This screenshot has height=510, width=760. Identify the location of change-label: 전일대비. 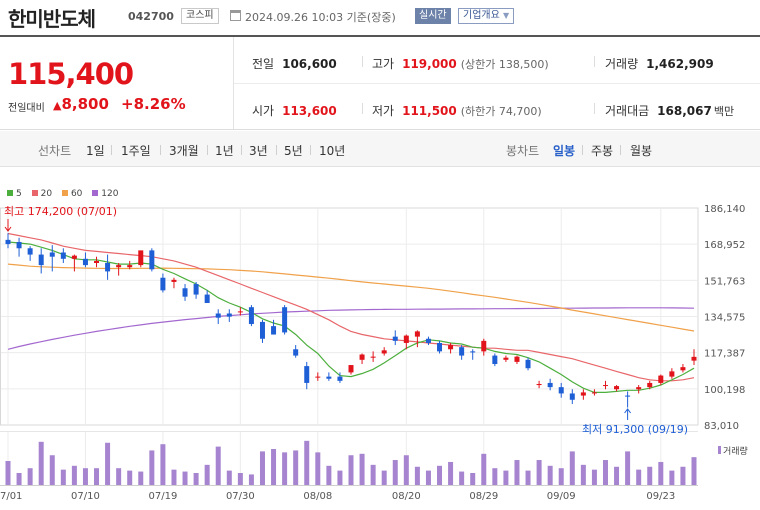
(26, 108).